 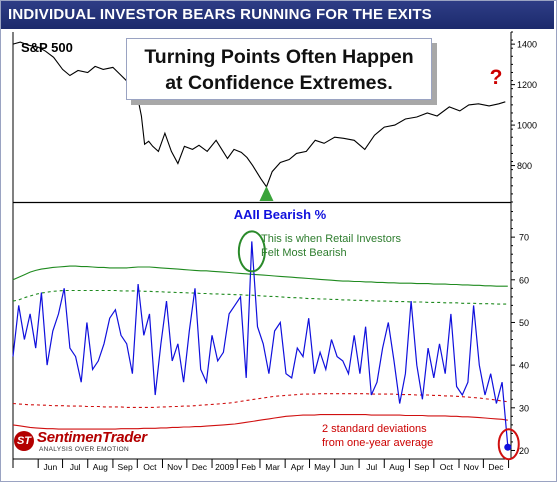 I want to click on question-mark: ?, so click(x=496, y=77).